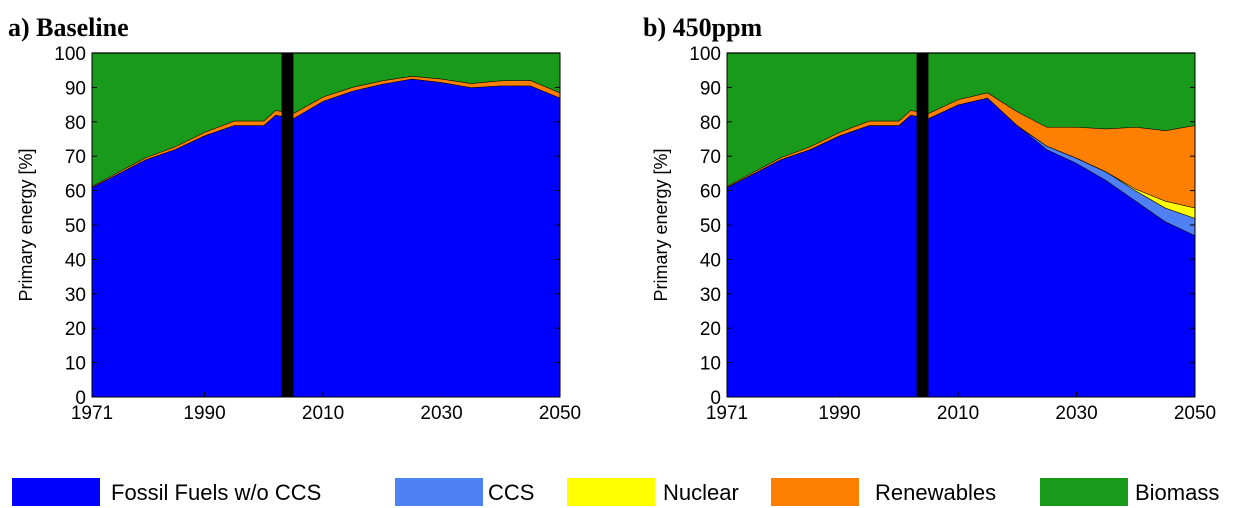  What do you see at coordinates (701, 492) in the screenshot?
I see `legend-label-nuclear: Nuclear` at bounding box center [701, 492].